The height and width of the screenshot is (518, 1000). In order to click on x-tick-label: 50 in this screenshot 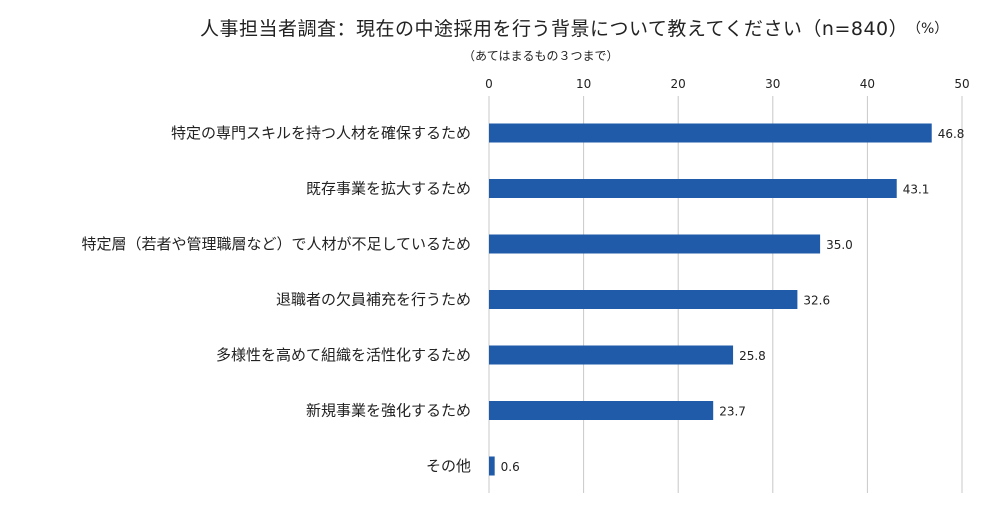, I will do `click(961, 84)`.